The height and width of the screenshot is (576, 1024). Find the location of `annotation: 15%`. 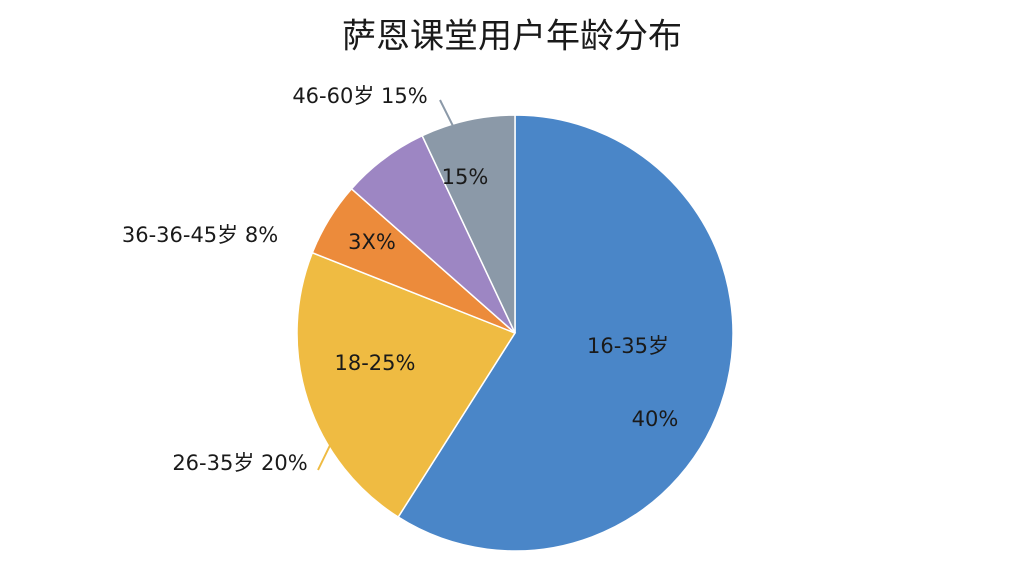

annotation: 15% is located at coordinates (465, 177).